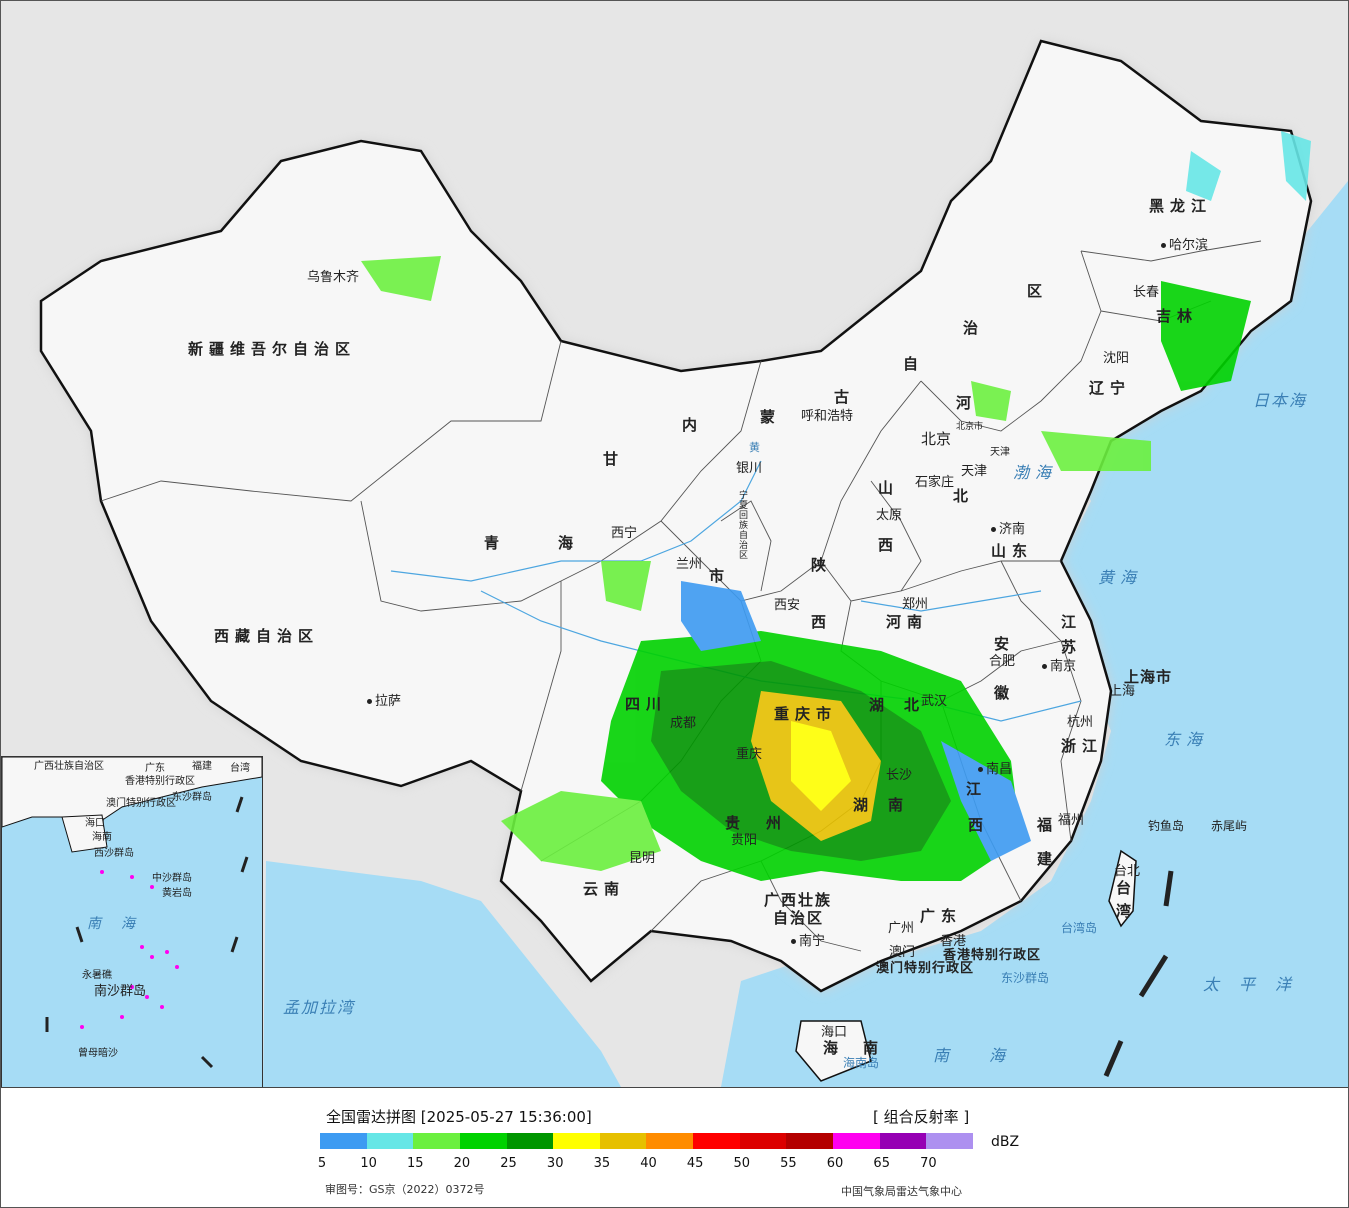 The width and height of the screenshot is (1349, 1208). Describe the element at coordinates (1110, 388) in the screenshot. I see `region-label-liaoning: 辽宁` at that location.